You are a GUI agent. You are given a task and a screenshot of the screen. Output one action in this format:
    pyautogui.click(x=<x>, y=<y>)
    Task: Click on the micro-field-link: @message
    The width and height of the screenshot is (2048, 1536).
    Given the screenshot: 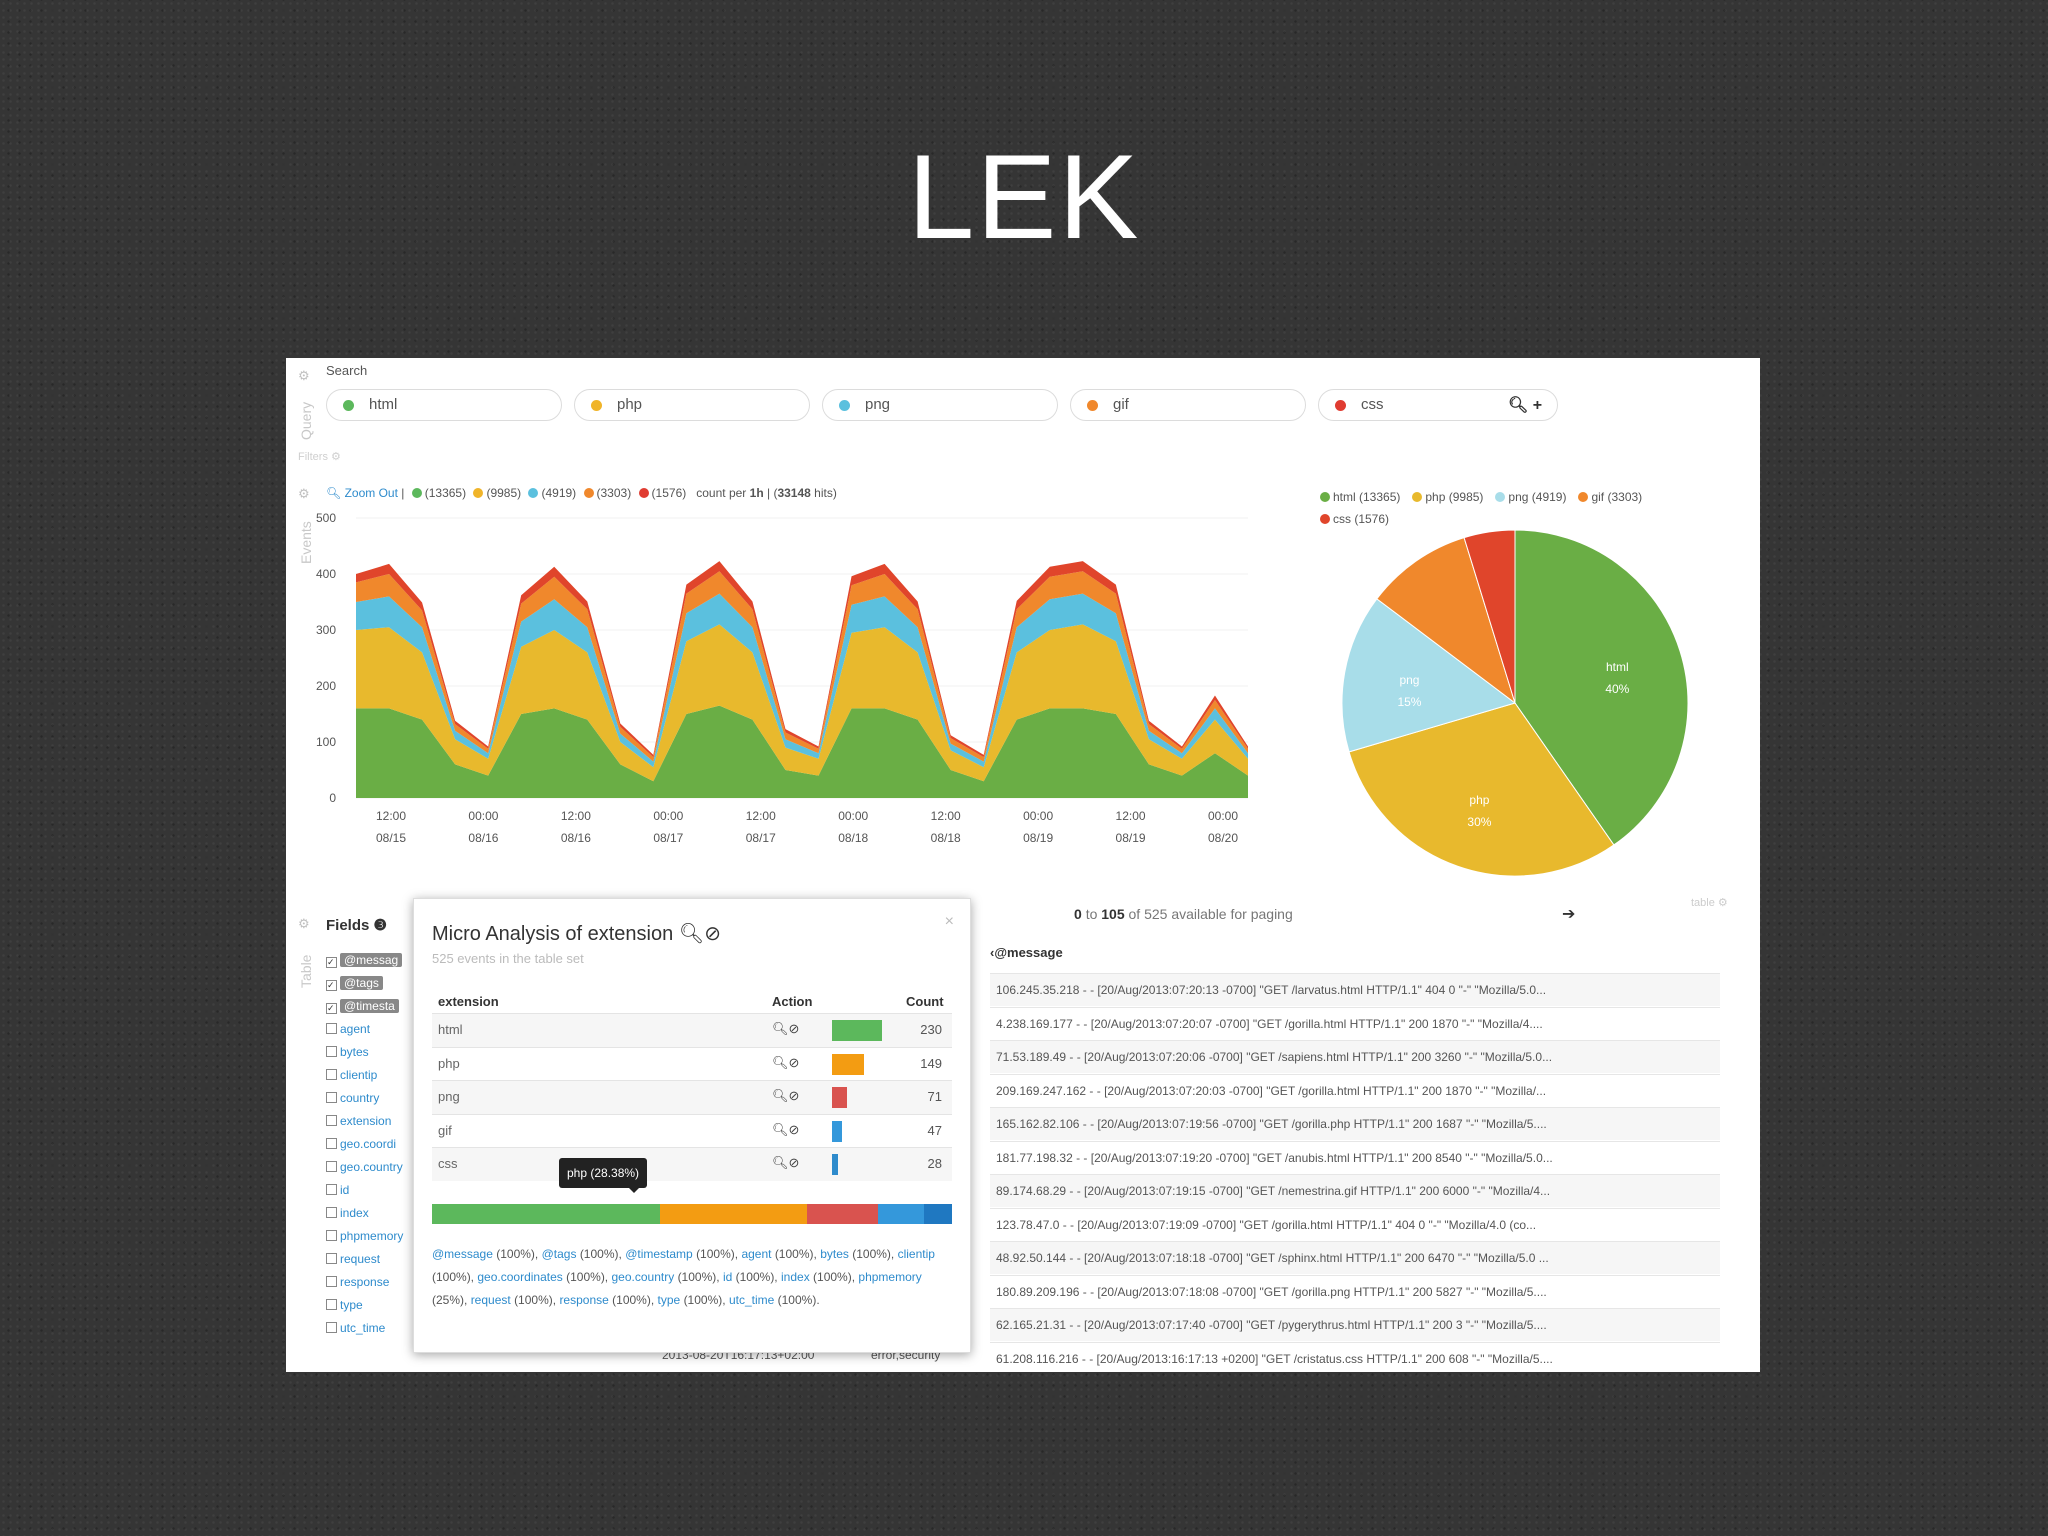 What is the action you would take?
    pyautogui.click(x=462, y=1254)
    